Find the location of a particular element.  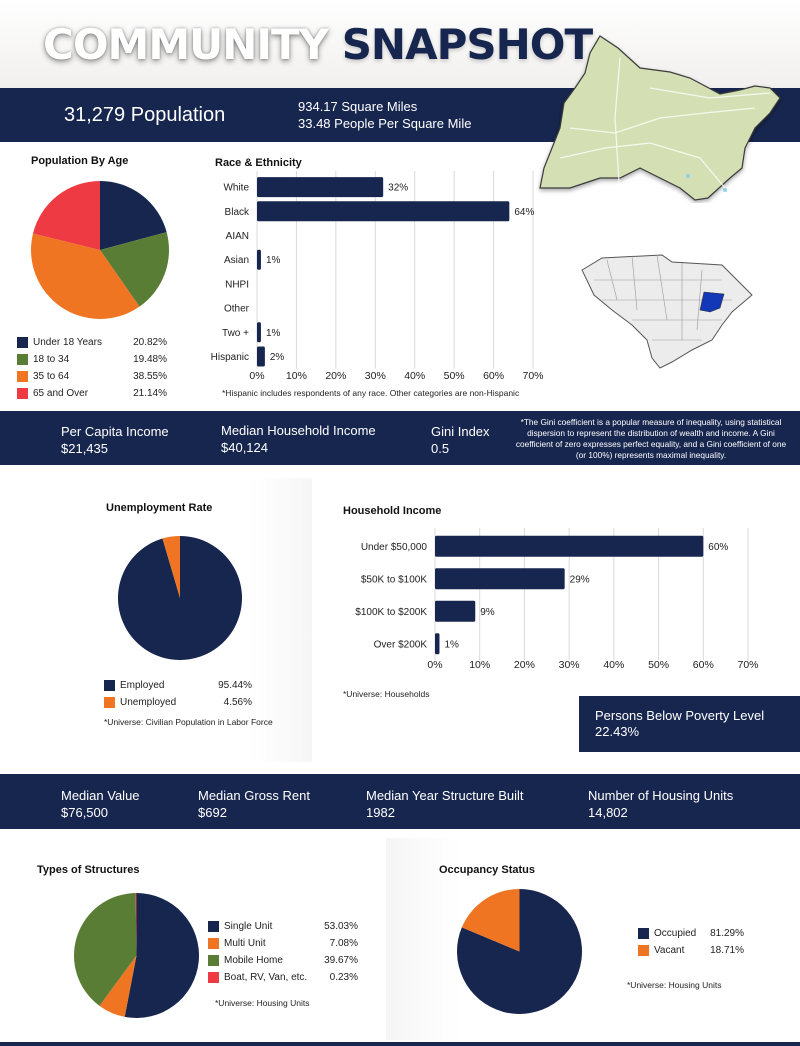

population-density: 33.48 People Per Square Mile is located at coordinates (385, 123).